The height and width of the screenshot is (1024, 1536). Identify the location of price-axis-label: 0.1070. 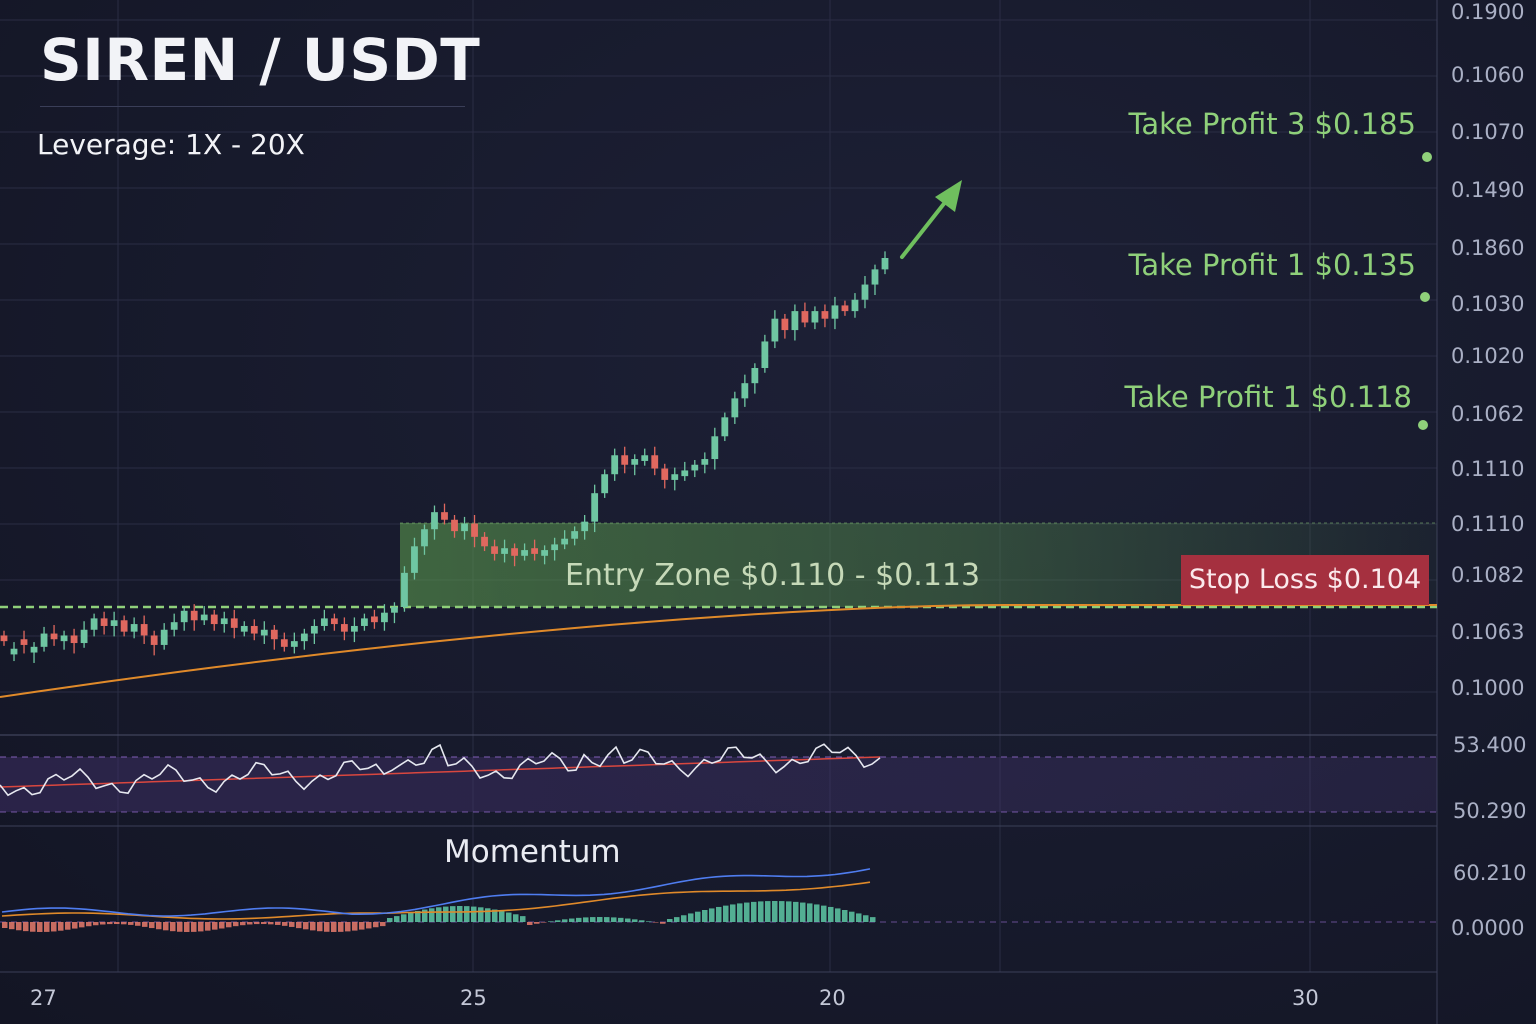
(1488, 132).